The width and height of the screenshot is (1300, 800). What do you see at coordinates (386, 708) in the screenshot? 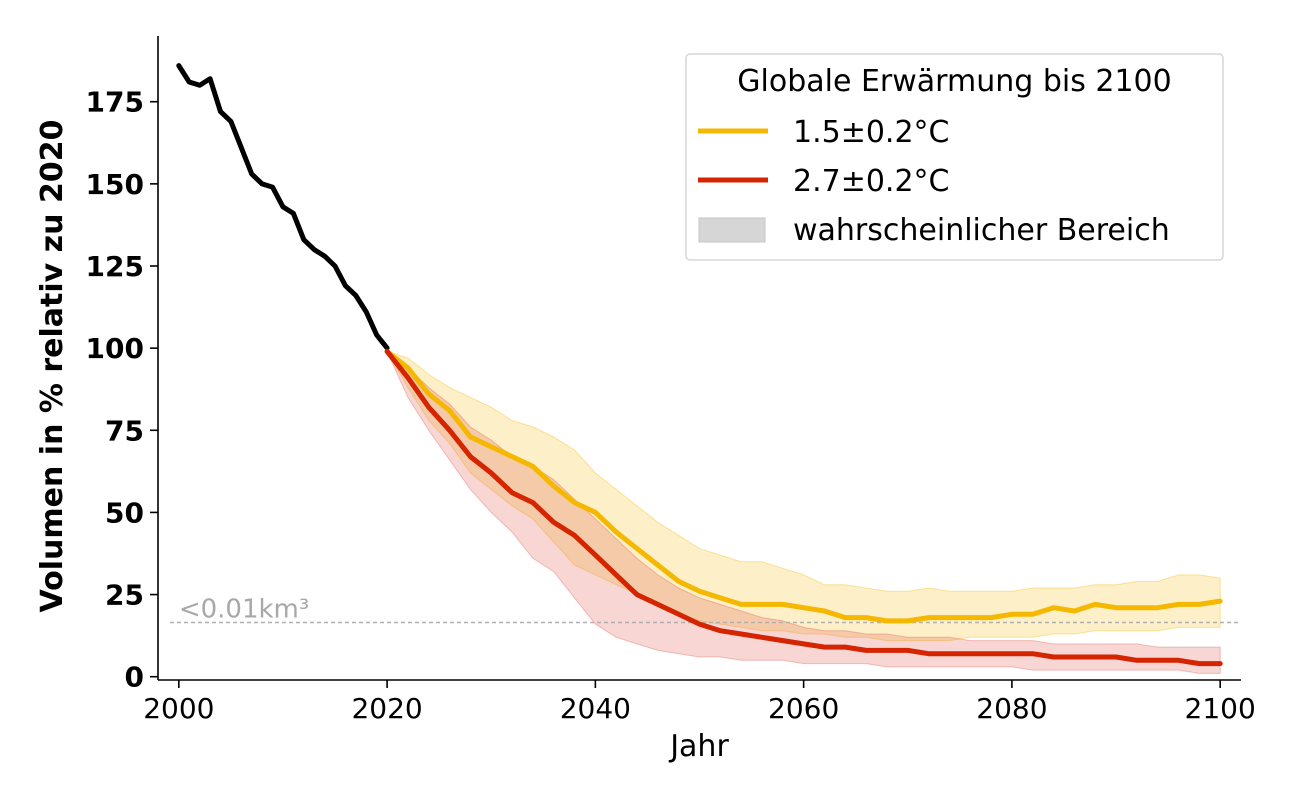
I see `x-tick-label: 2020` at bounding box center [386, 708].